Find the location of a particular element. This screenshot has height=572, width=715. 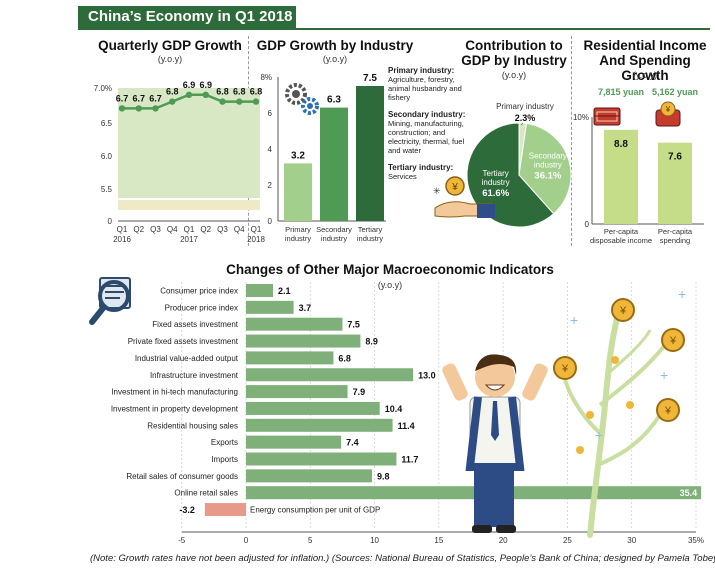

cash-stack-icon is located at coordinates (607, 116).